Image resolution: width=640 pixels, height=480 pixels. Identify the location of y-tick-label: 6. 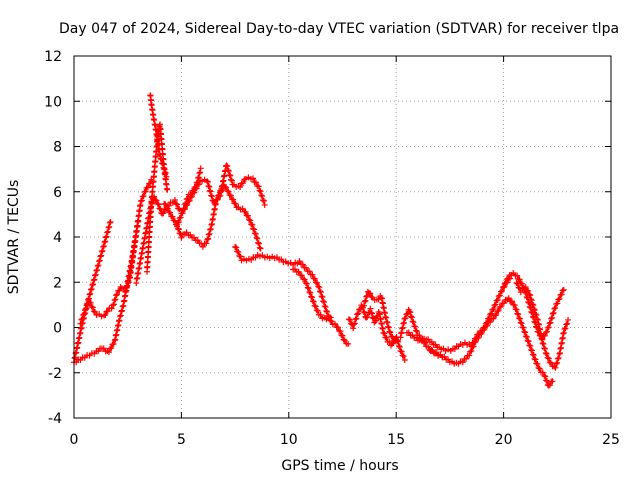
(57, 193).